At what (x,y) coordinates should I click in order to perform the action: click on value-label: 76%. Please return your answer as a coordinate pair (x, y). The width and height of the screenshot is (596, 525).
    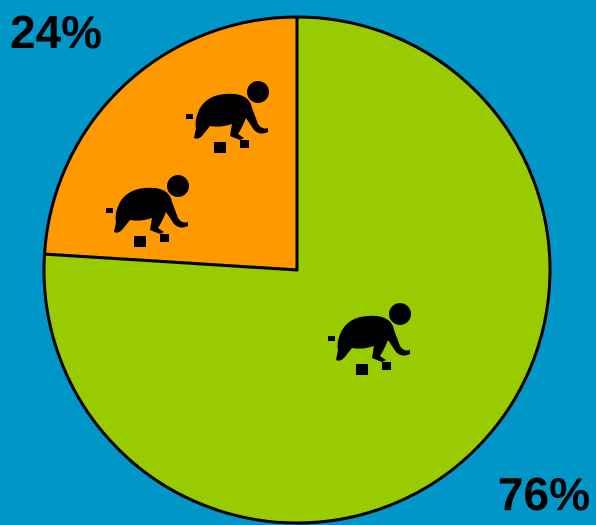
    Looking at the image, I should click on (544, 494).